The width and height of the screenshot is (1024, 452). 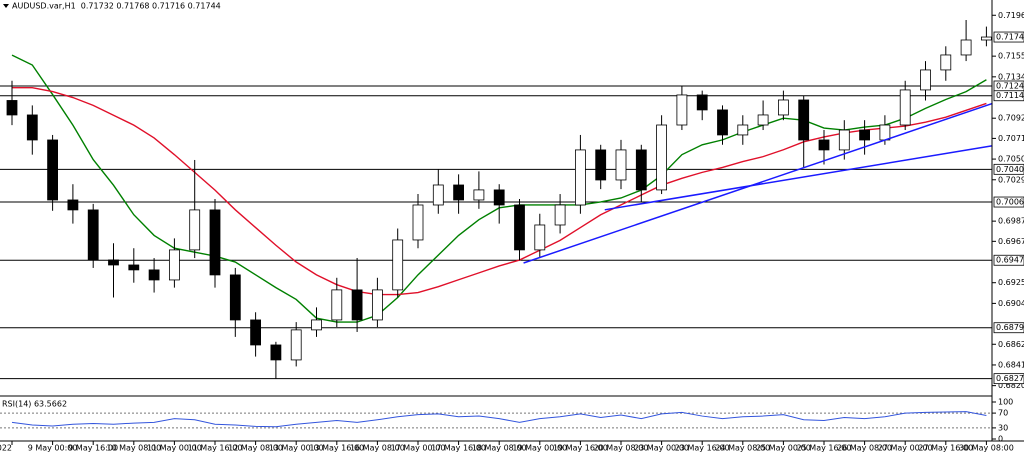 What do you see at coordinates (1011, 344) in the screenshot?
I see `y-tick-label: 0.68625` at bounding box center [1011, 344].